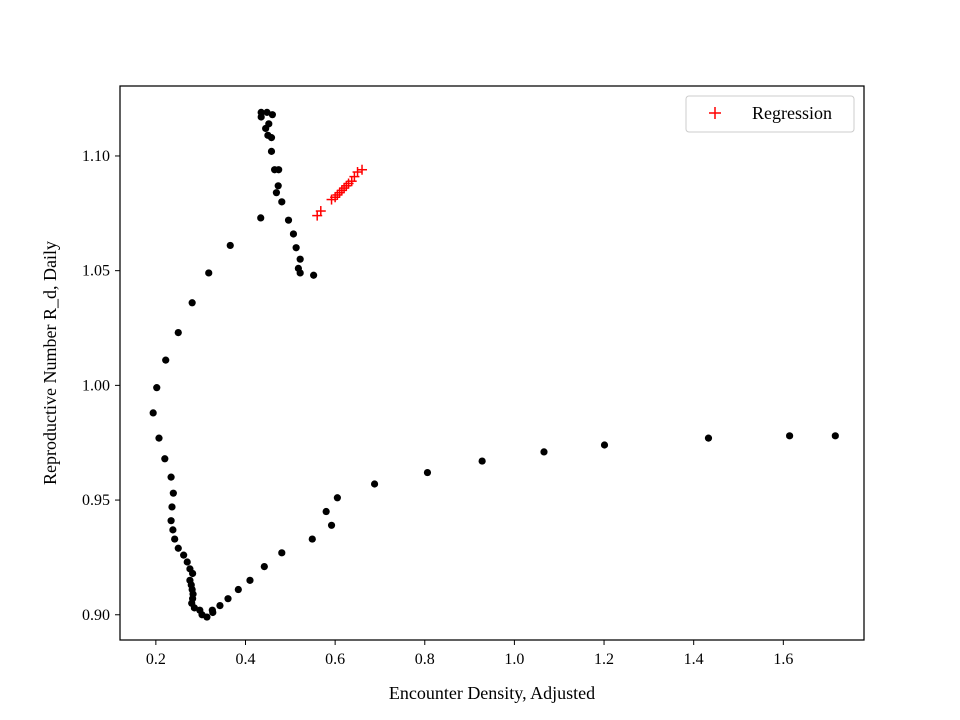 The height and width of the screenshot is (720, 960). Describe the element at coordinates (715, 113) in the screenshot. I see `legend-marker-regression` at that location.